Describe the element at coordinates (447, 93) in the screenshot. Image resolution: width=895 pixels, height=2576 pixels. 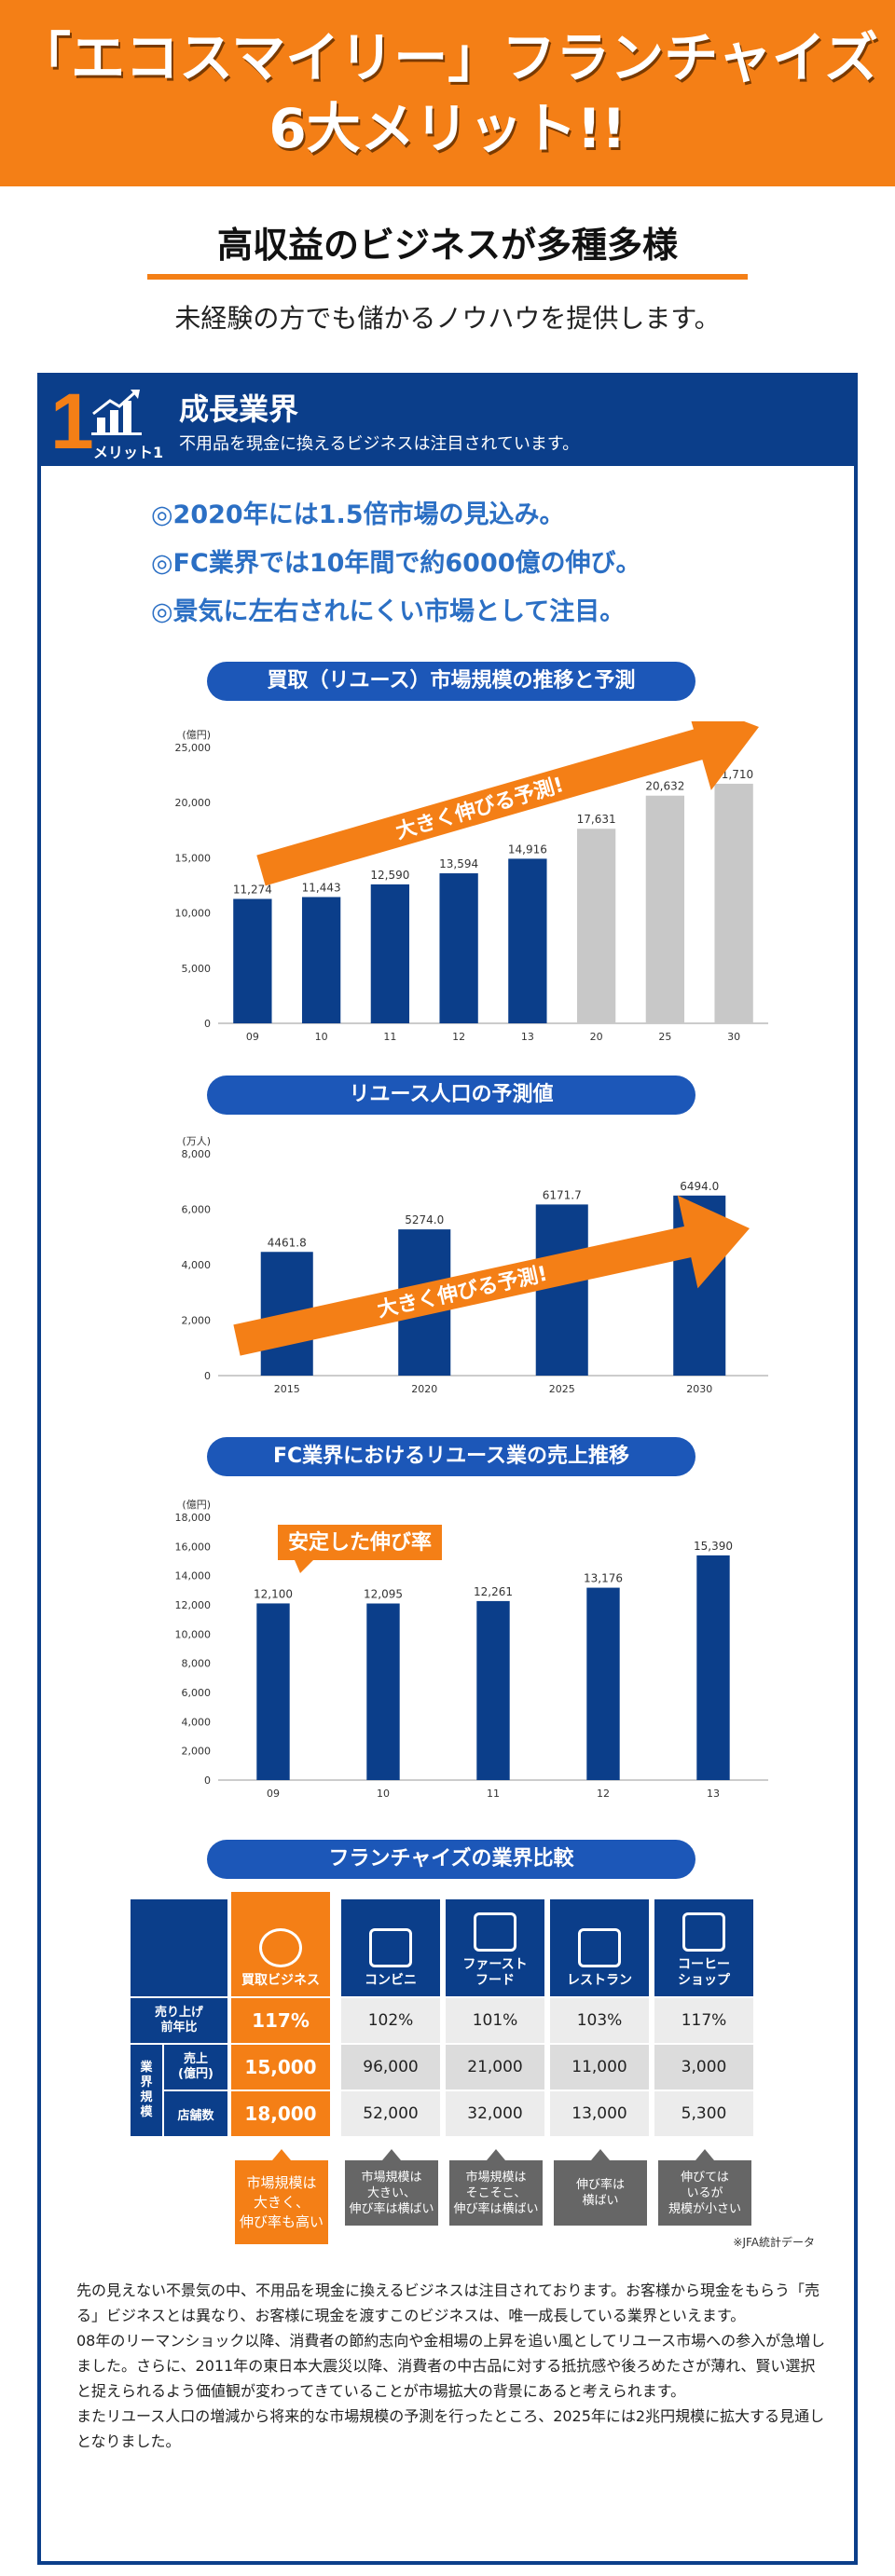
I see `header-banner: 「エコスマイリー」フランチャイズ 6大メリット!!` at that location.